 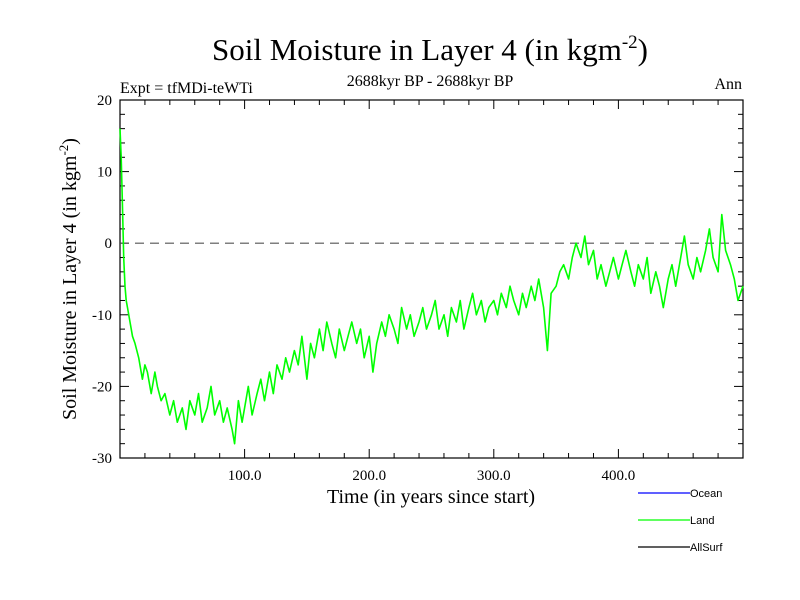 What do you see at coordinates (706, 548) in the screenshot?
I see `legend-label-allsurf: AllSurf` at bounding box center [706, 548].